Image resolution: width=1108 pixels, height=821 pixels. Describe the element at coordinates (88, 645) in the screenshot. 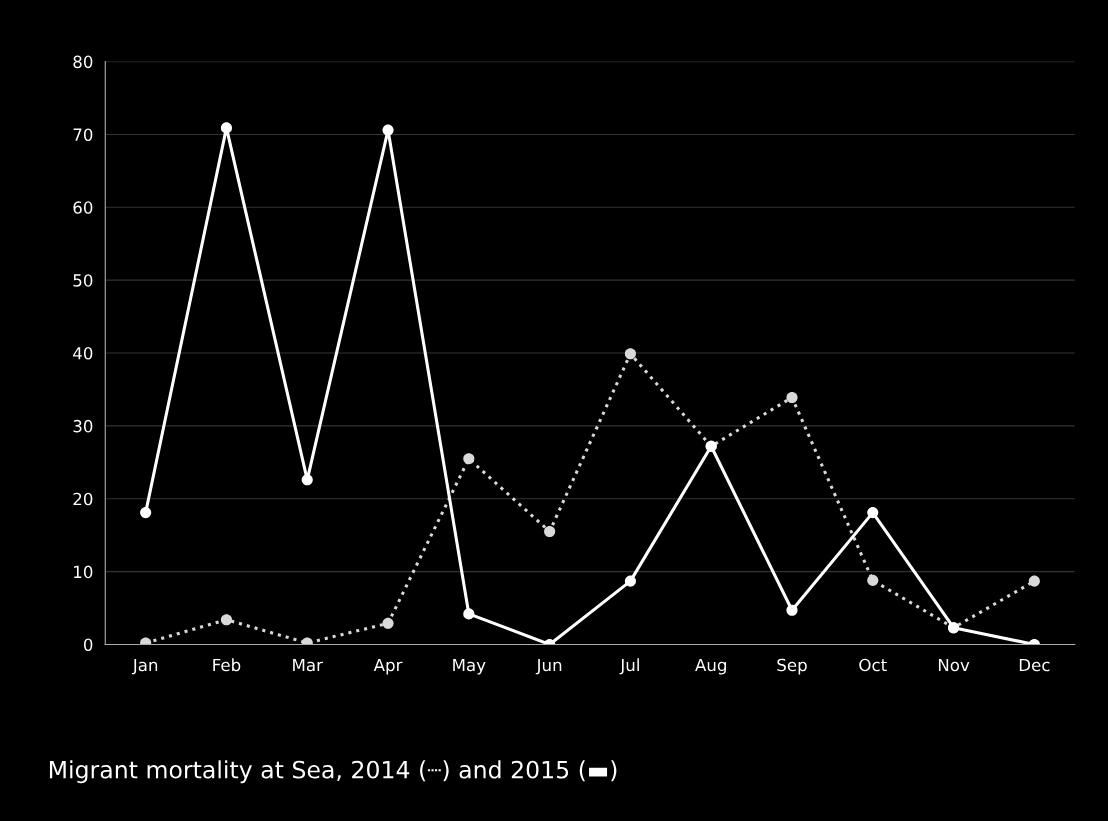

I see `y-tick-label: 0` at that location.